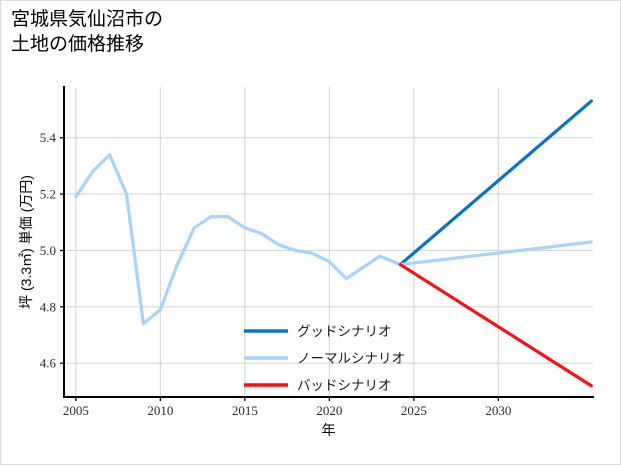 This screenshot has height=465, width=621. What do you see at coordinates (414, 410) in the screenshot?
I see `x-tick-label: 2025` at bounding box center [414, 410].